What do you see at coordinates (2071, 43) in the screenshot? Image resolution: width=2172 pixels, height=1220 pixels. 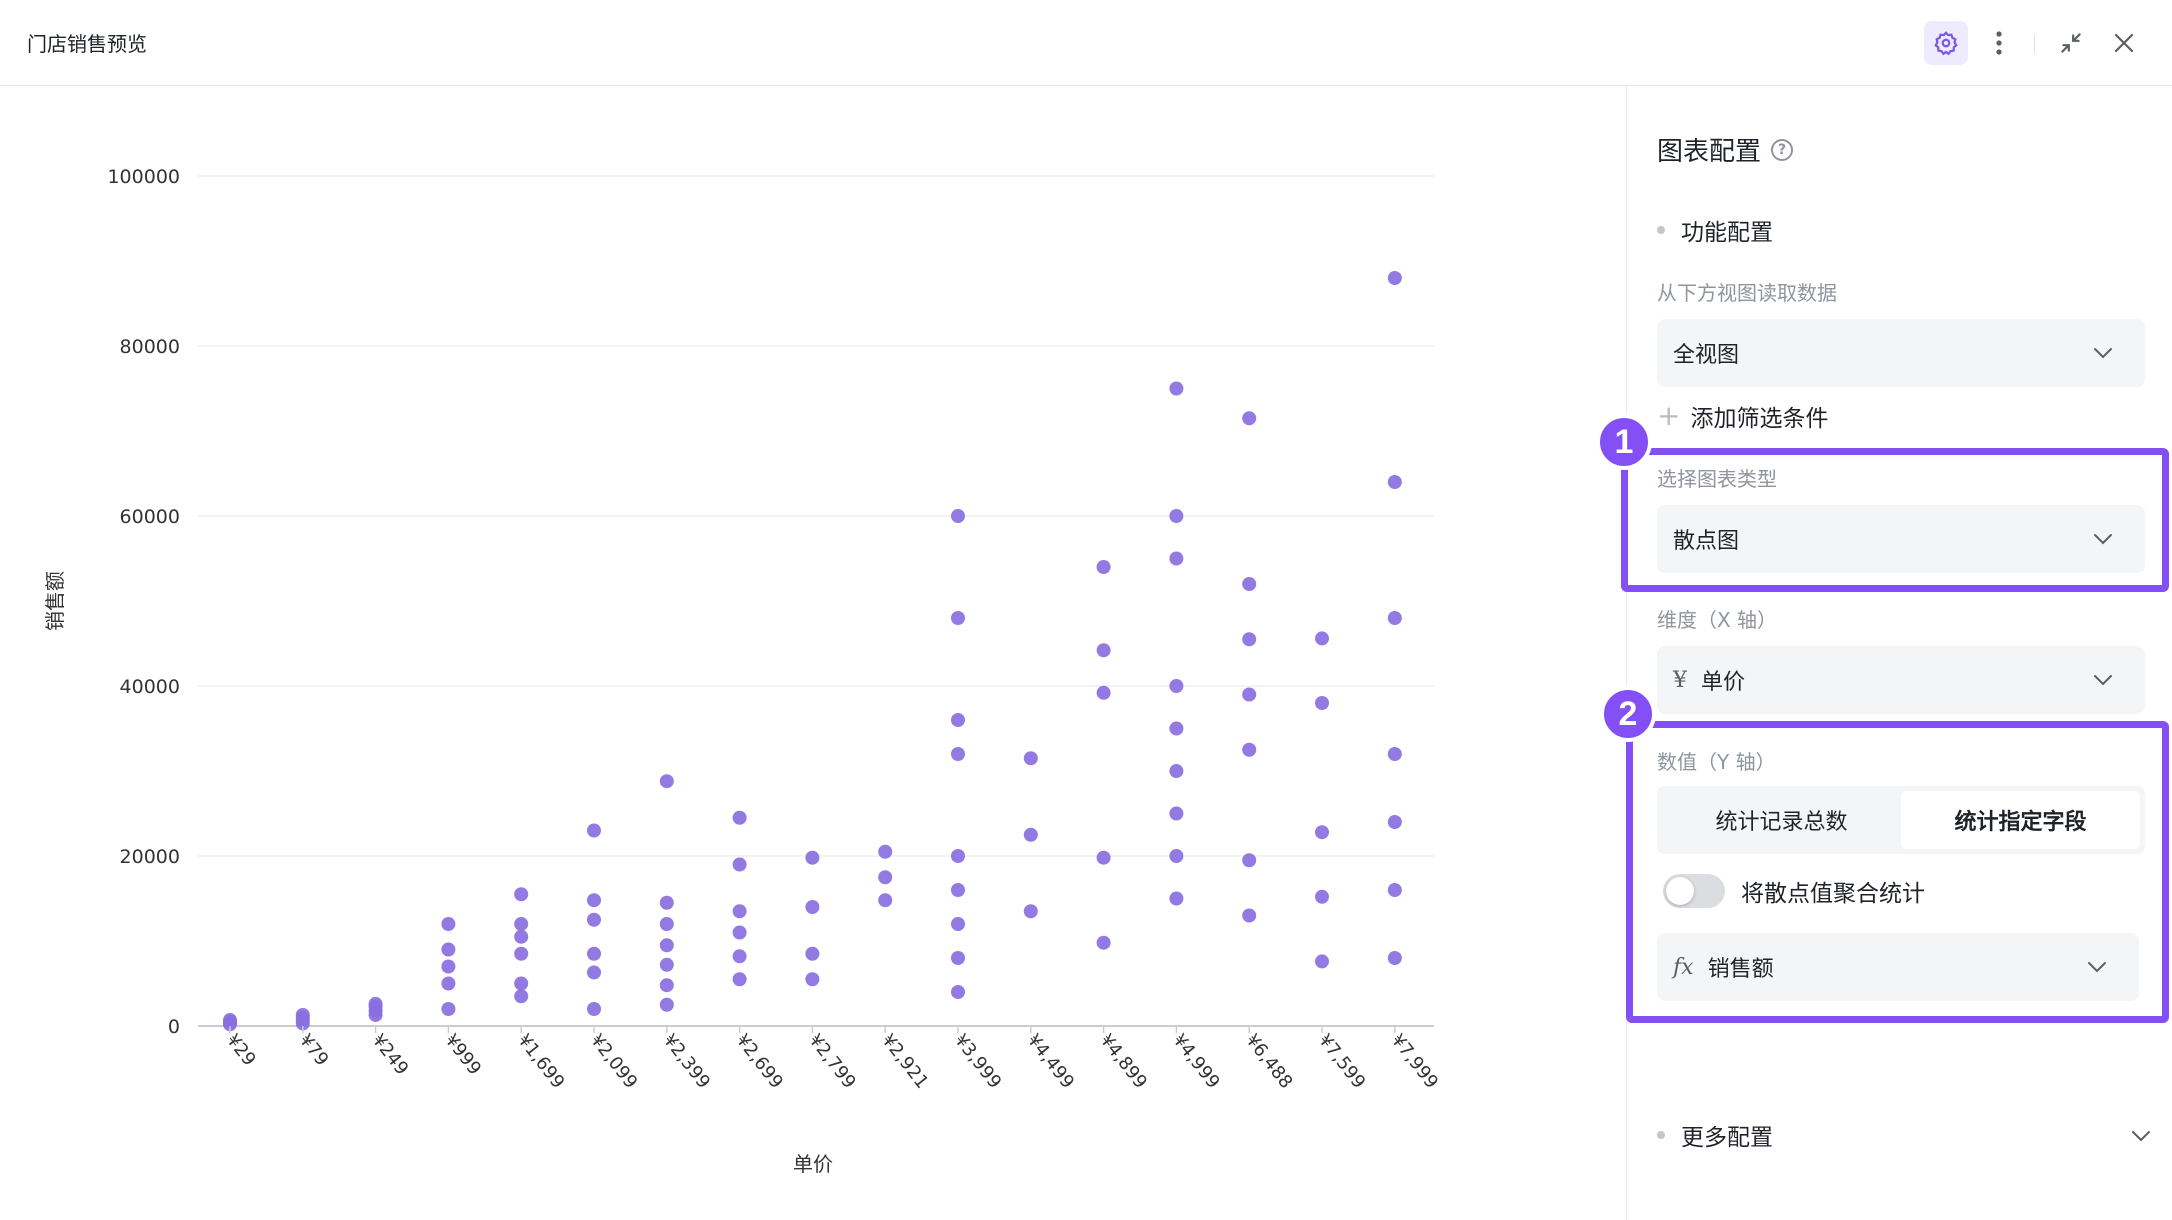 I see `exit-fullscreen-button` at bounding box center [2071, 43].